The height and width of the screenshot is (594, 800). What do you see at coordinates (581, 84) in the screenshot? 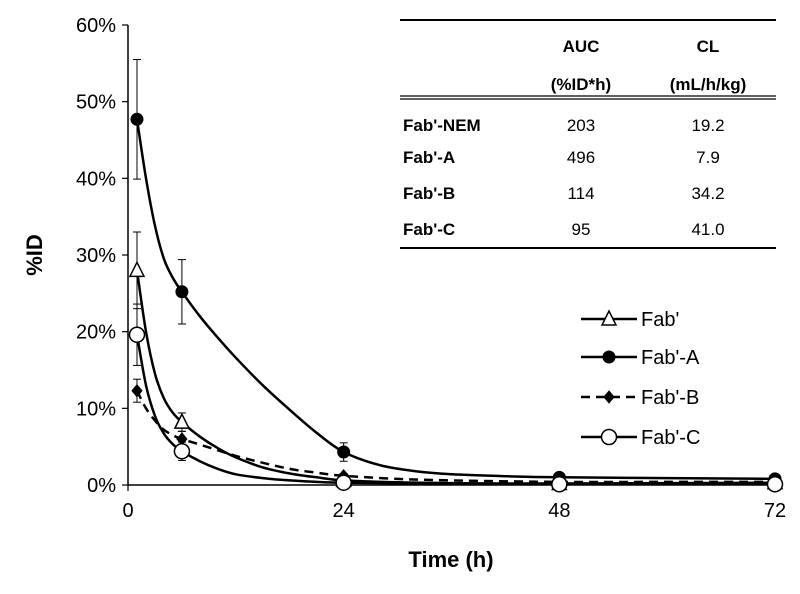
I see `table-unit-auc: (%ID*h)` at bounding box center [581, 84].